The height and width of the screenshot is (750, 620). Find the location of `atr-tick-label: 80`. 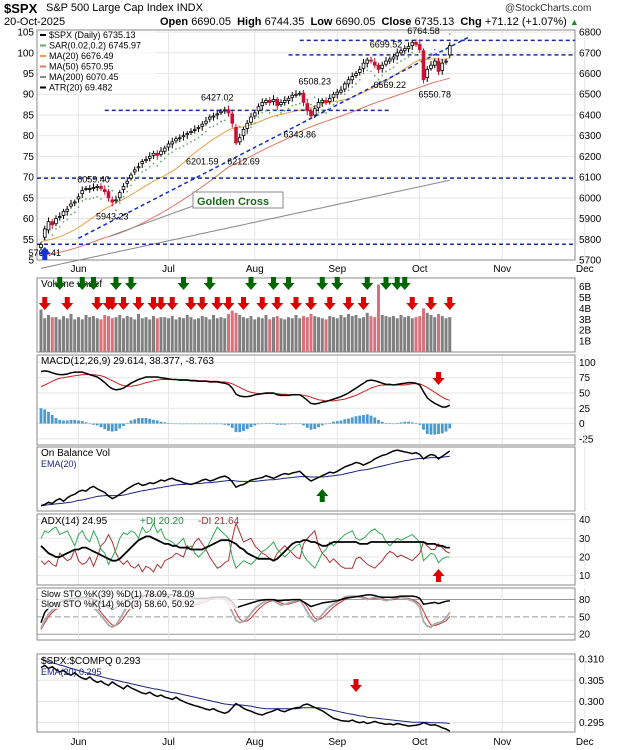

atr-tick-label: 80 is located at coordinates (29, 136).